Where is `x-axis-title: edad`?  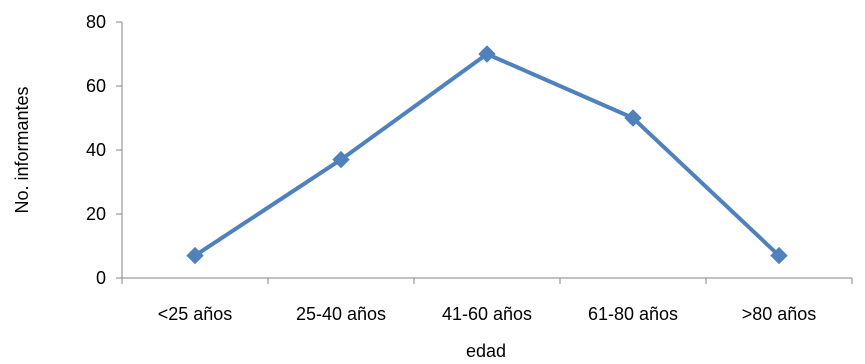 x-axis-title: edad is located at coordinates (486, 351).